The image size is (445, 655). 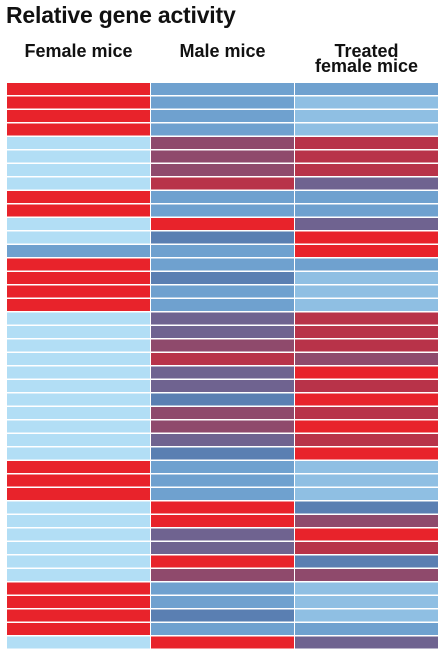 What do you see at coordinates (78, 51) in the screenshot?
I see `column-label-female-mice: Female mice` at bounding box center [78, 51].